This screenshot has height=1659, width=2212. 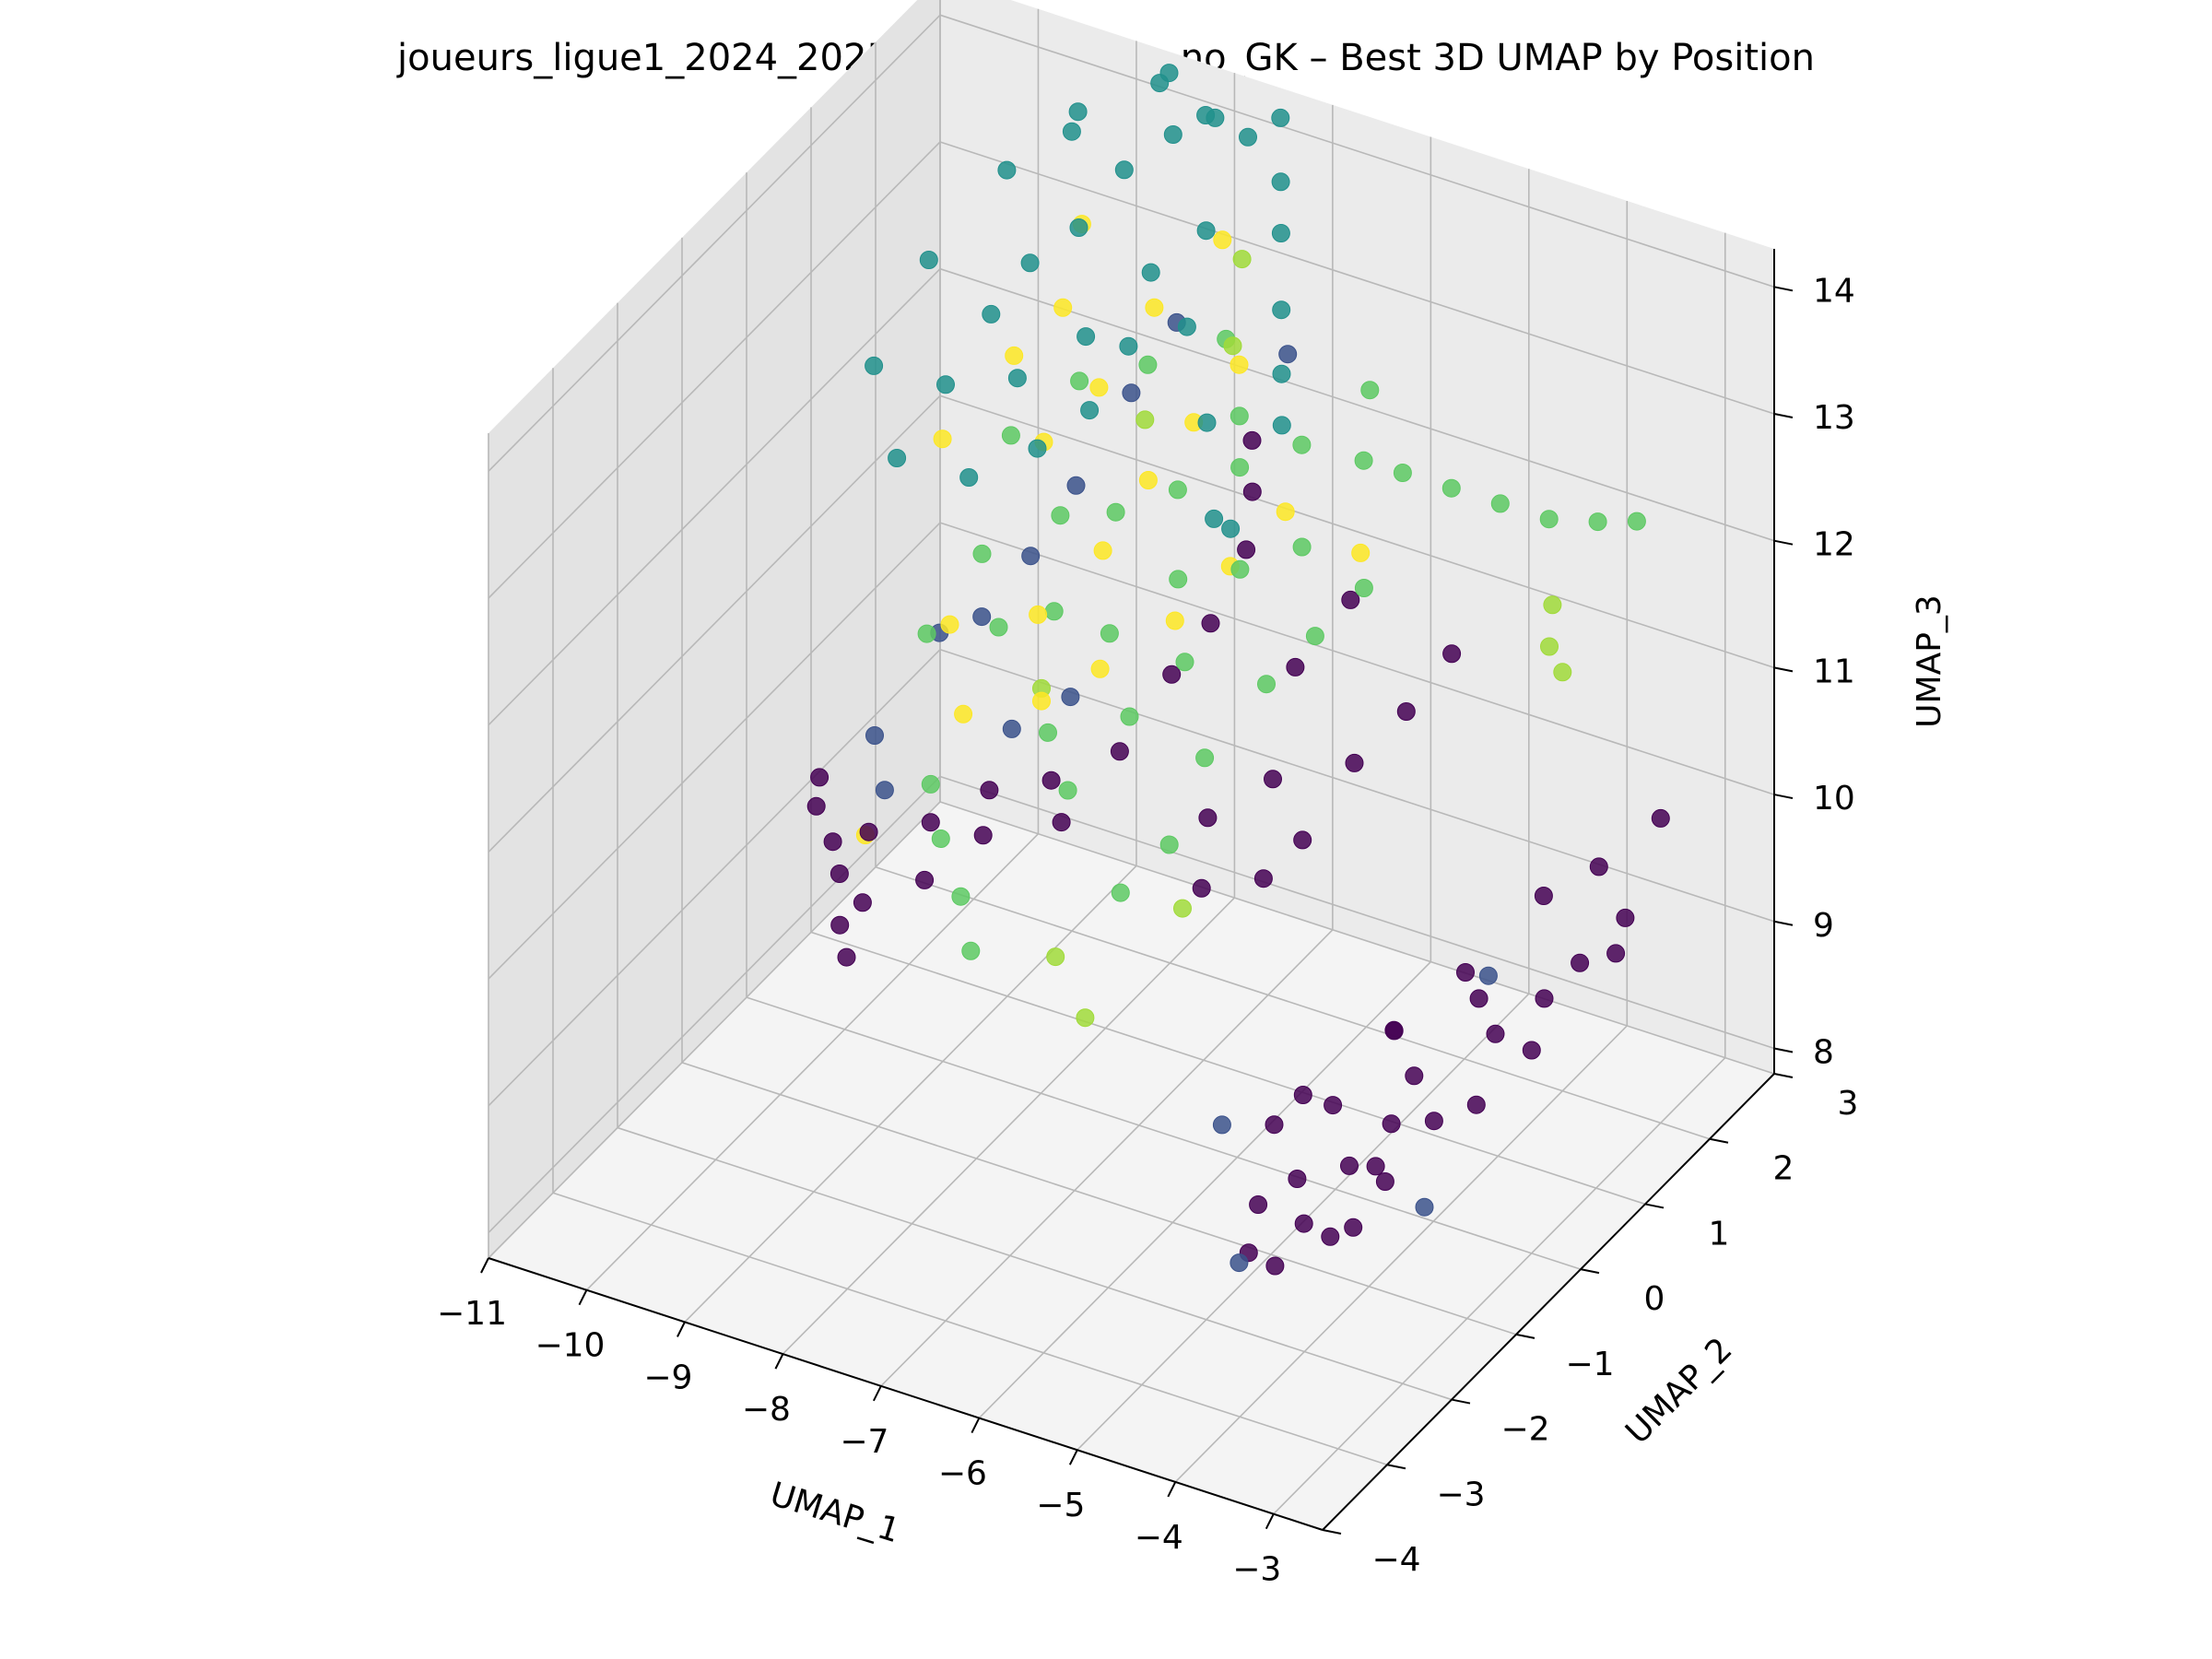 I want to click on y-tick-label: 3, so click(x=1848, y=1104).